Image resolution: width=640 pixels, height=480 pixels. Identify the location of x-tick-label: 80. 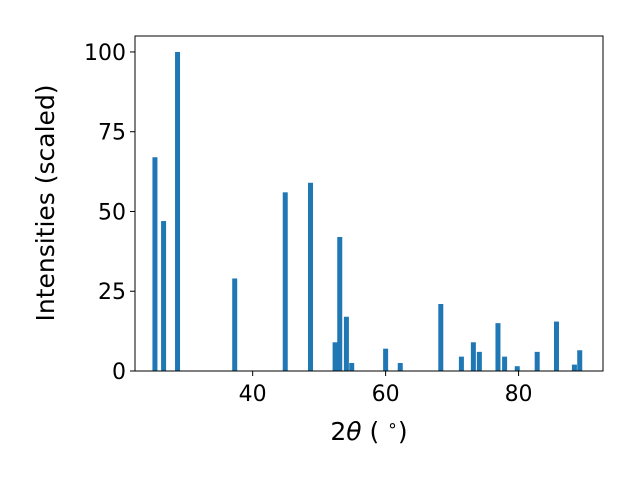
(519, 394).